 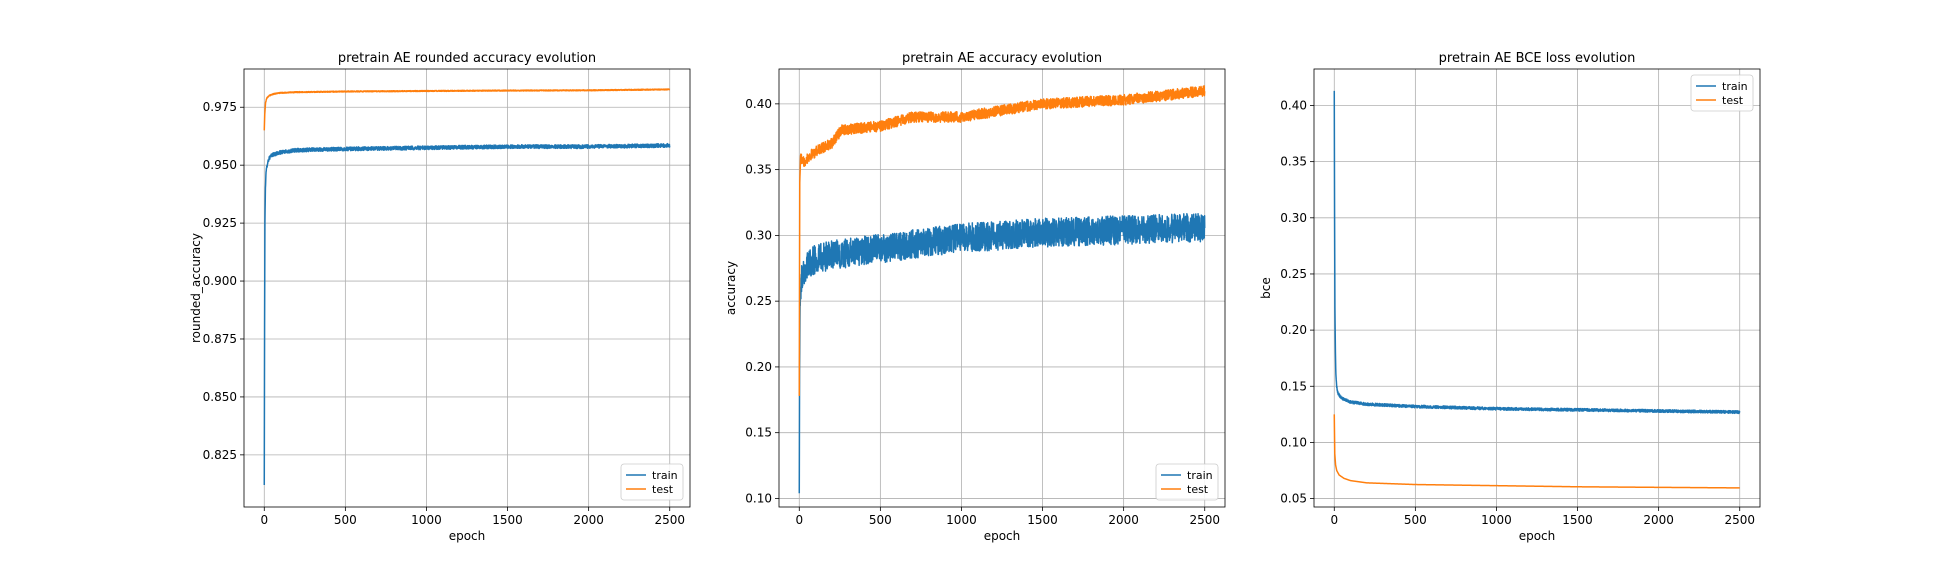 I want to click on y-axis-label: bce, so click(x=1266, y=288).